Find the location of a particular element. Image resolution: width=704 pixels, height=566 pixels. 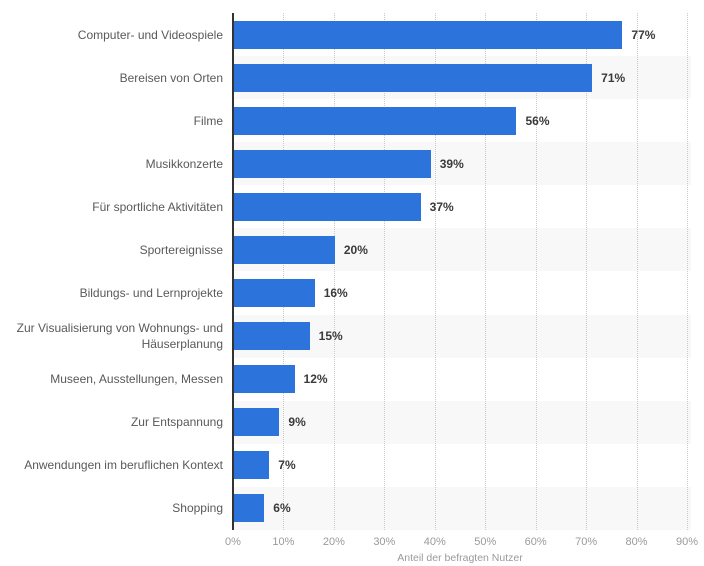

x-tick-label: 30% is located at coordinates (384, 542).